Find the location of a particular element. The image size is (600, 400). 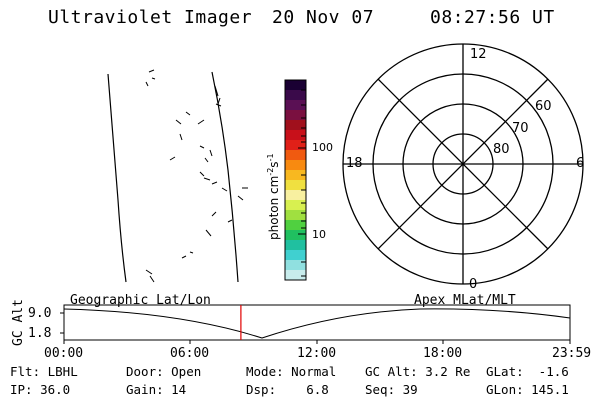

info-glon: GLon: 145.1 is located at coordinates (527, 389).